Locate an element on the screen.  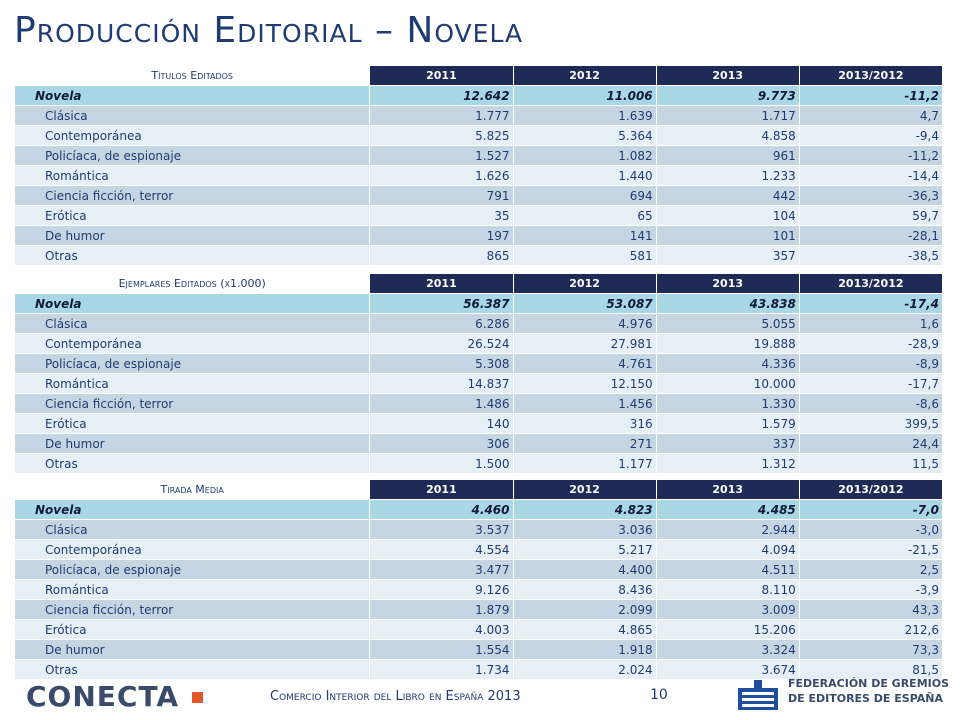
cell-value: 271 is located at coordinates (584, 443).